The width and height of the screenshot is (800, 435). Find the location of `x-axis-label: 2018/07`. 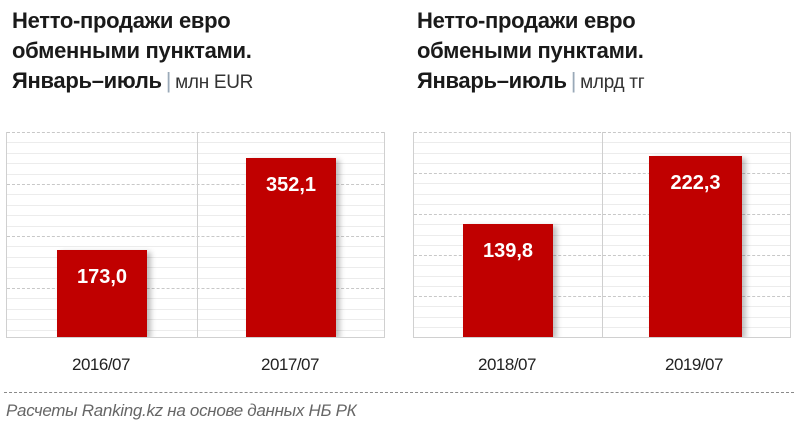

x-axis-label: 2018/07 is located at coordinates (507, 364).